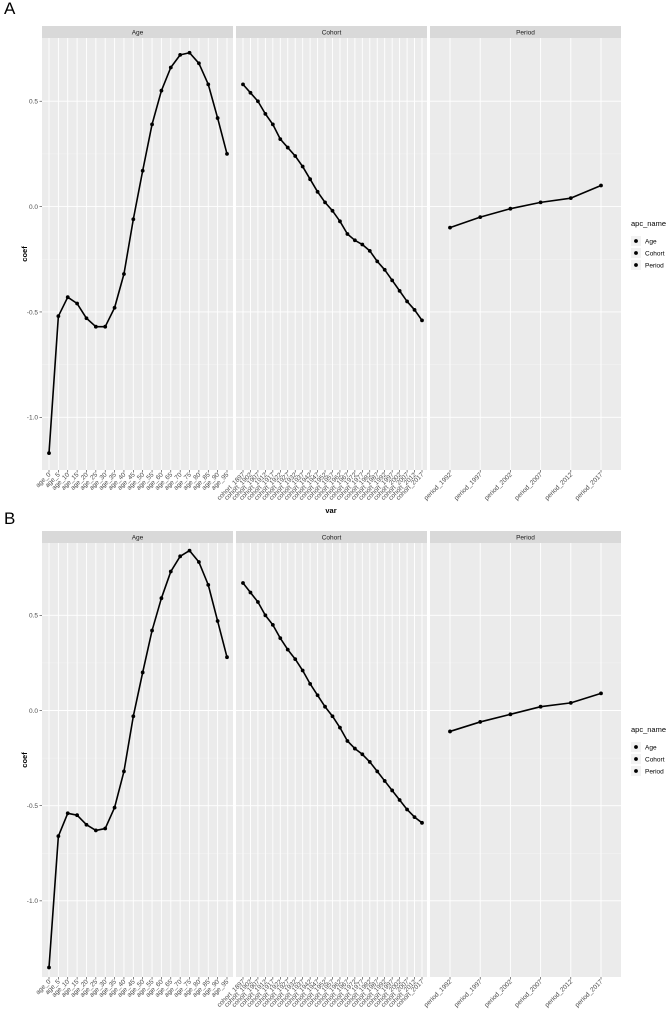  I want to click on y-tick-label: -1.0, so click(33, 901).